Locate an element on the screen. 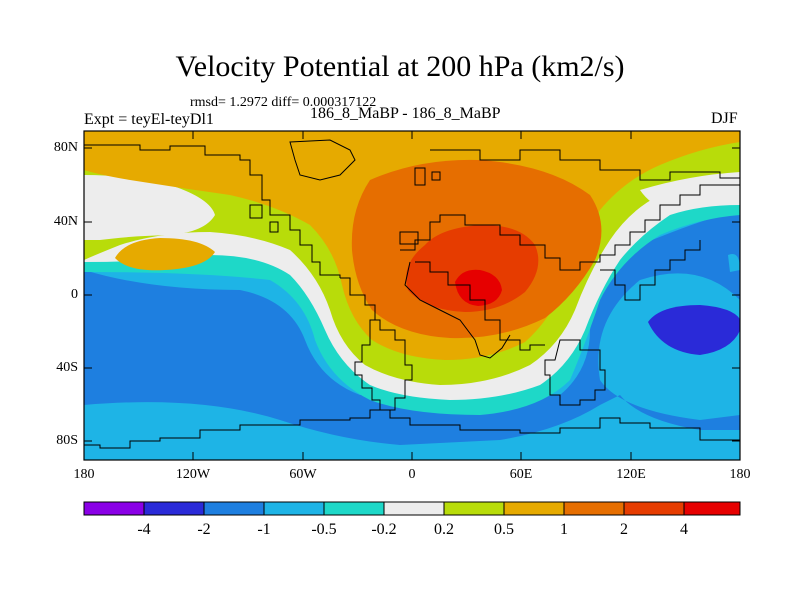  field-deep-blue is located at coordinates (694, 330).